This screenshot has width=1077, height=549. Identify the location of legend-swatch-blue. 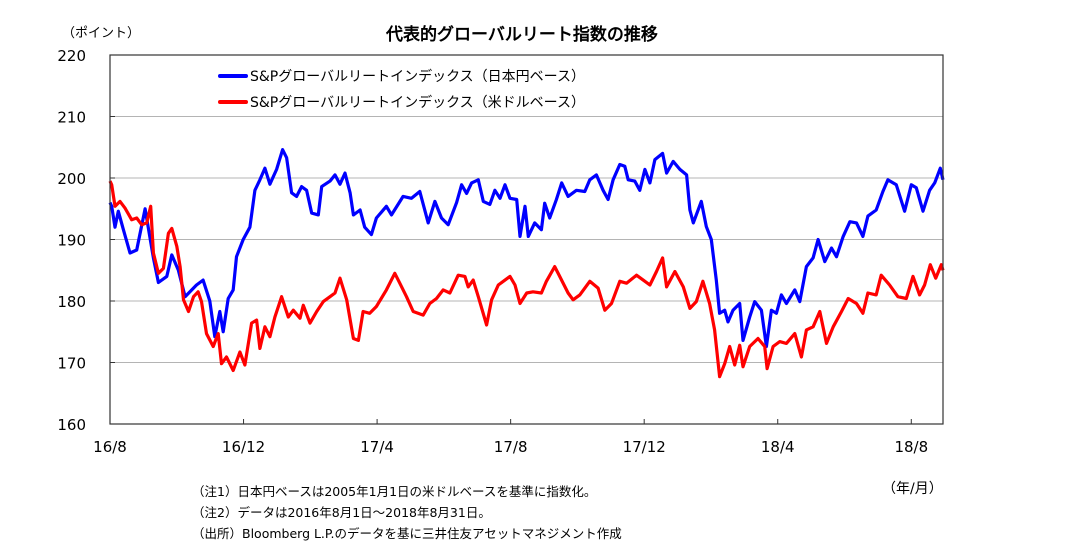
(233, 76).